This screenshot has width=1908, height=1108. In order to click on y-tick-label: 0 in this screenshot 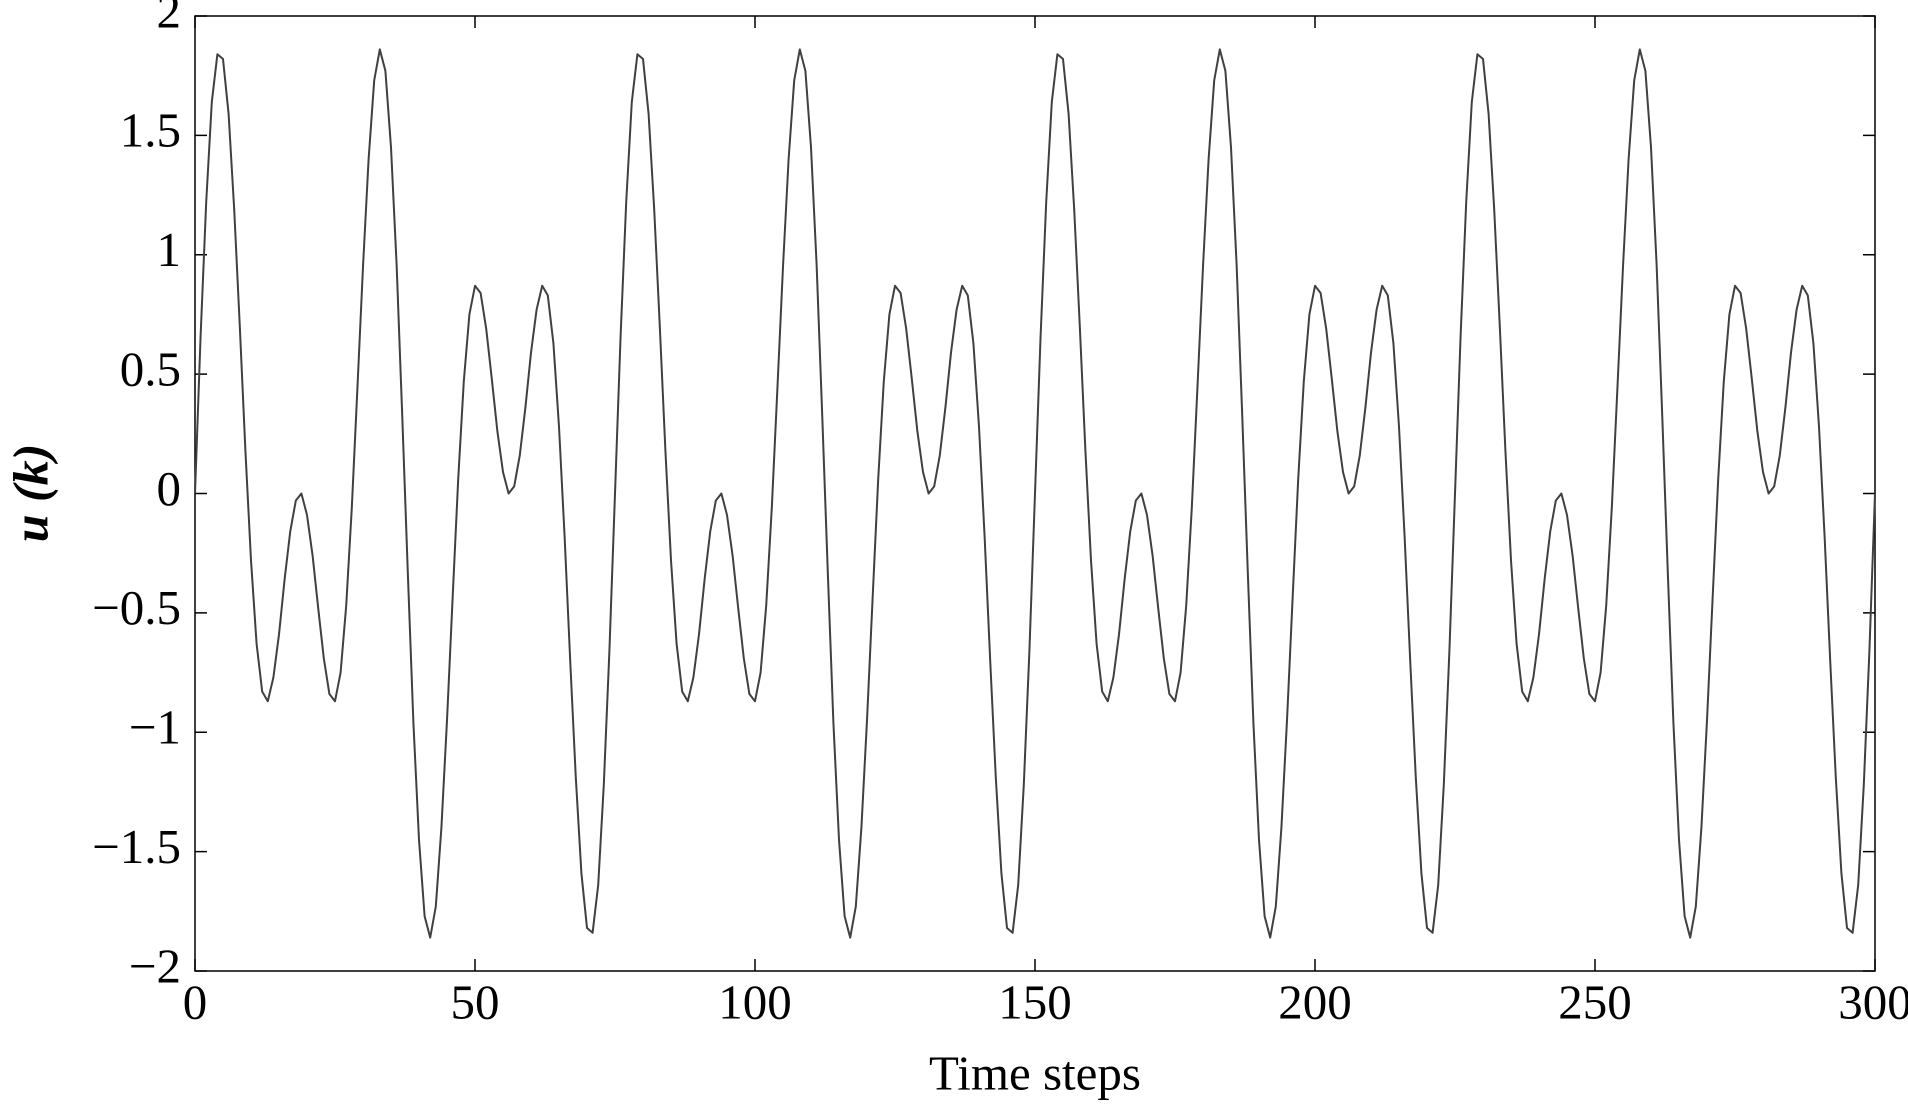, I will do `click(169, 488)`.